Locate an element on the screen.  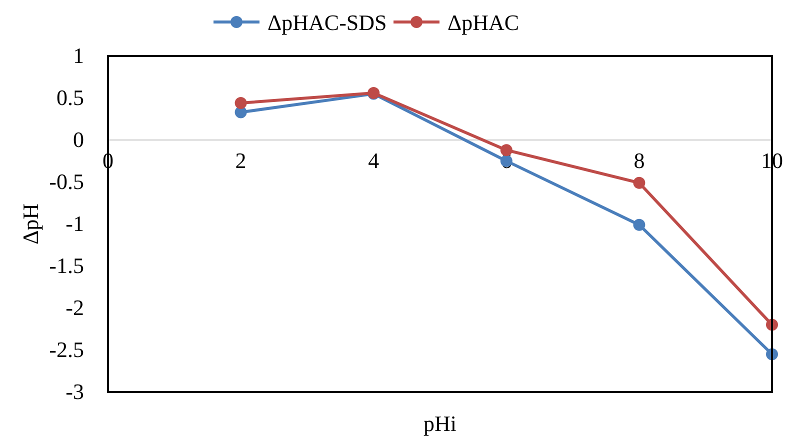
y-tick-label: -3 is located at coordinates (75, 391).